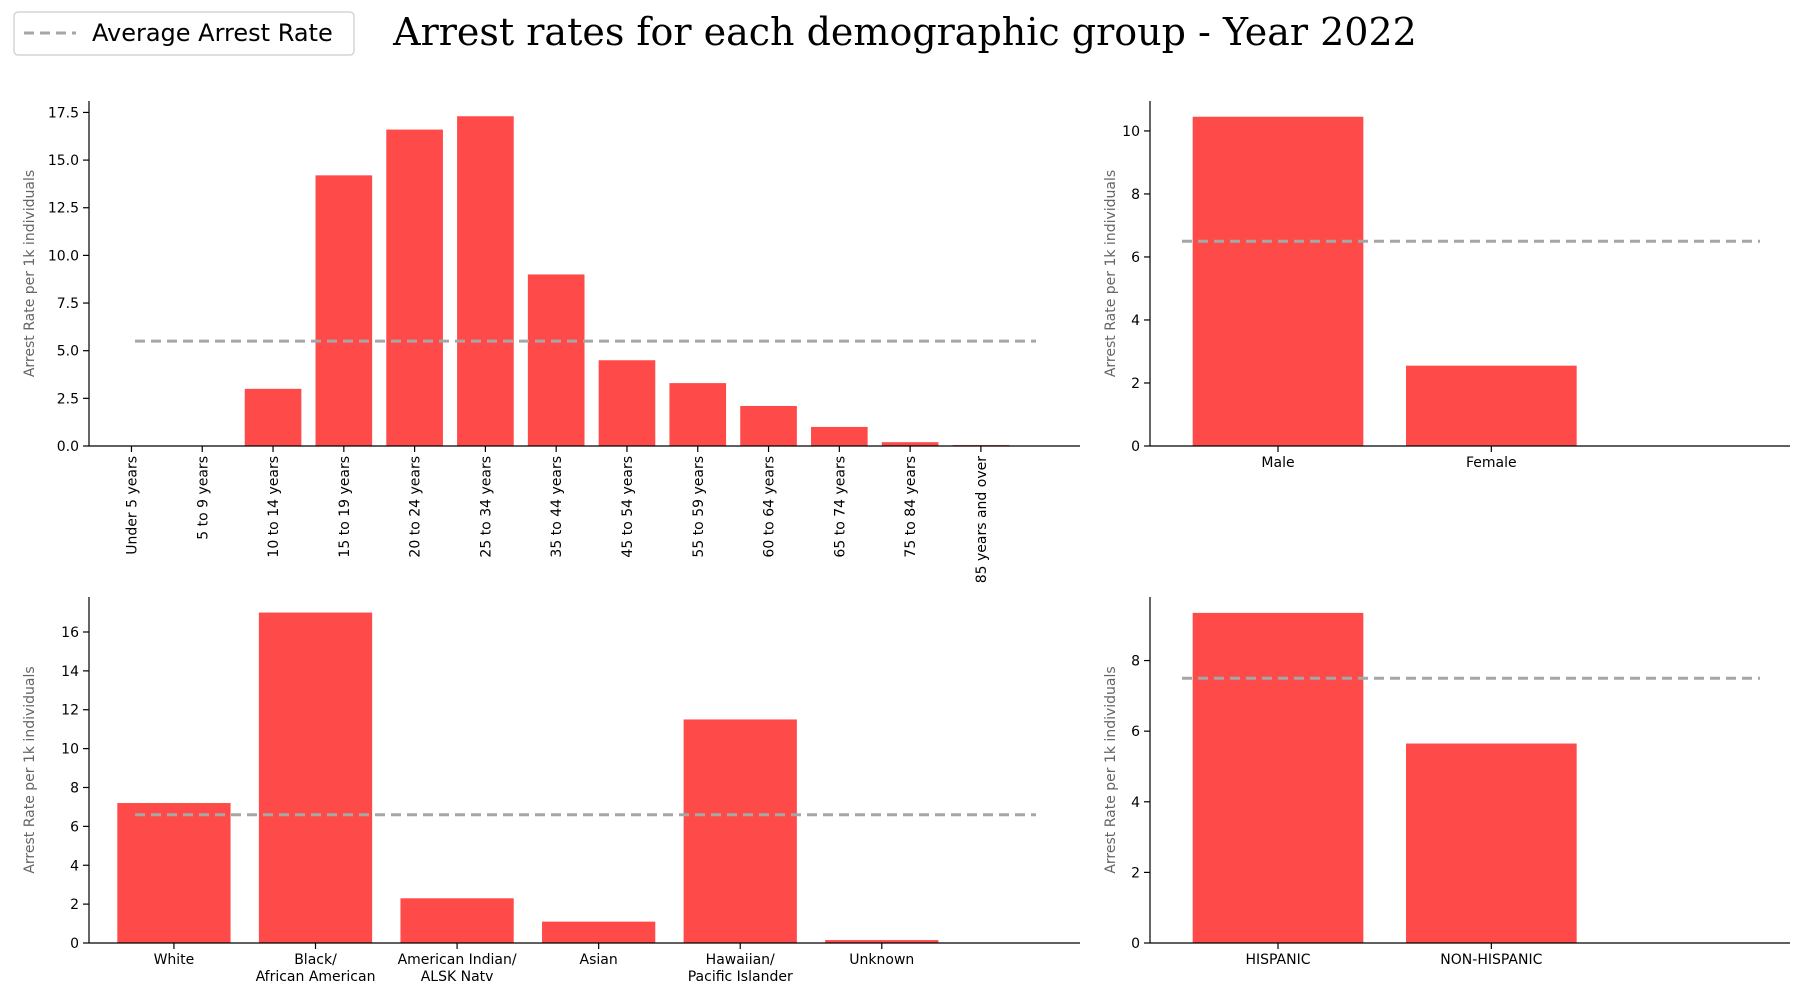 This screenshot has width=1798, height=992. What do you see at coordinates (770, 507) in the screenshot?
I see `x-tick-label: 60 to 64 years` at bounding box center [770, 507].